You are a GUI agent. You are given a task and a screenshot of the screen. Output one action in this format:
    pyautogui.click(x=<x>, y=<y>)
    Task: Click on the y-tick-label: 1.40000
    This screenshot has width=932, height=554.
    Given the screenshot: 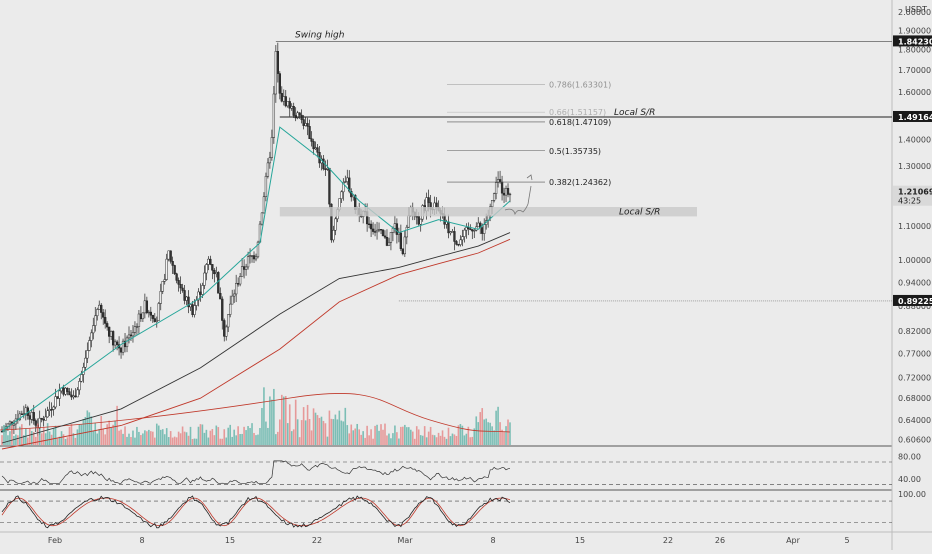 What is the action you would take?
    pyautogui.click(x=914, y=140)
    